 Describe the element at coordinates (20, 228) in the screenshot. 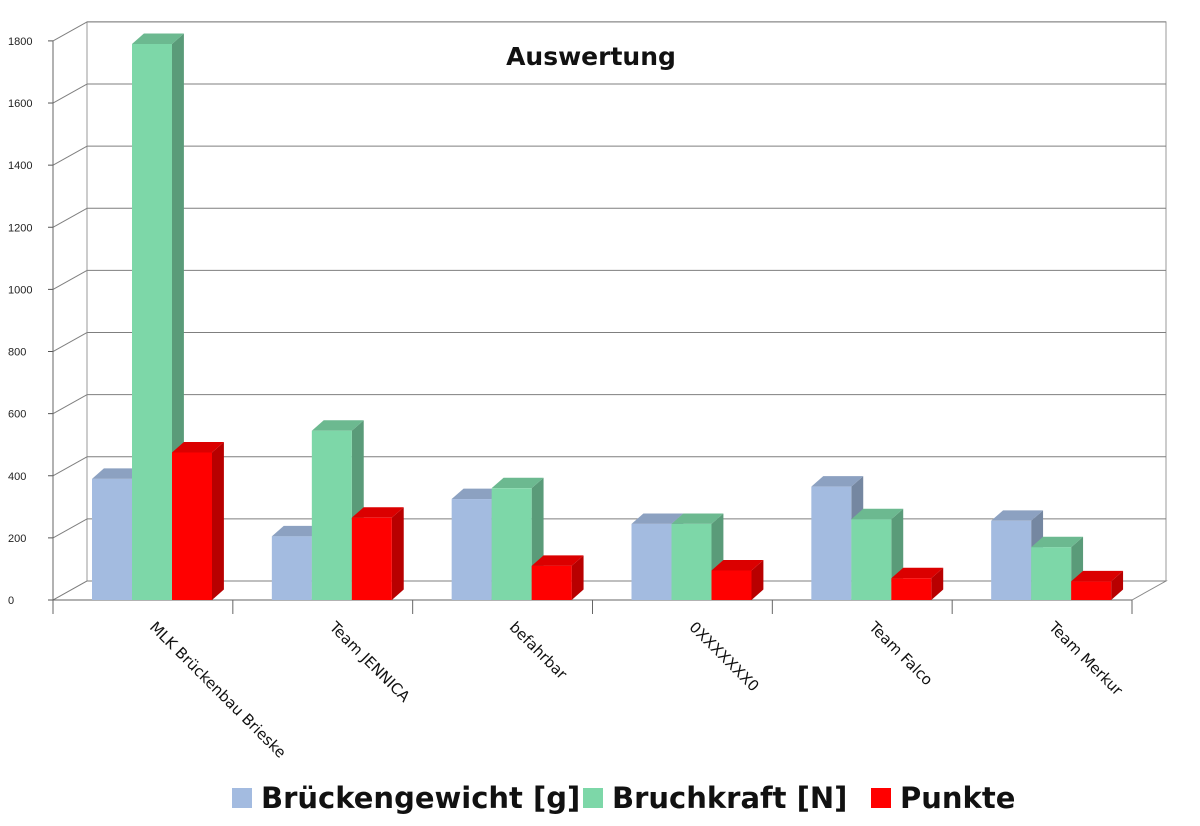

I see `y-tick-label-1200: 1200` at that location.